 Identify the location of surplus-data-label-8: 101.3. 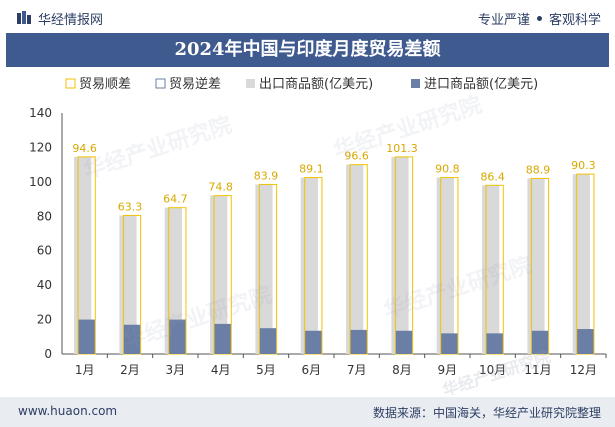
(402, 148).